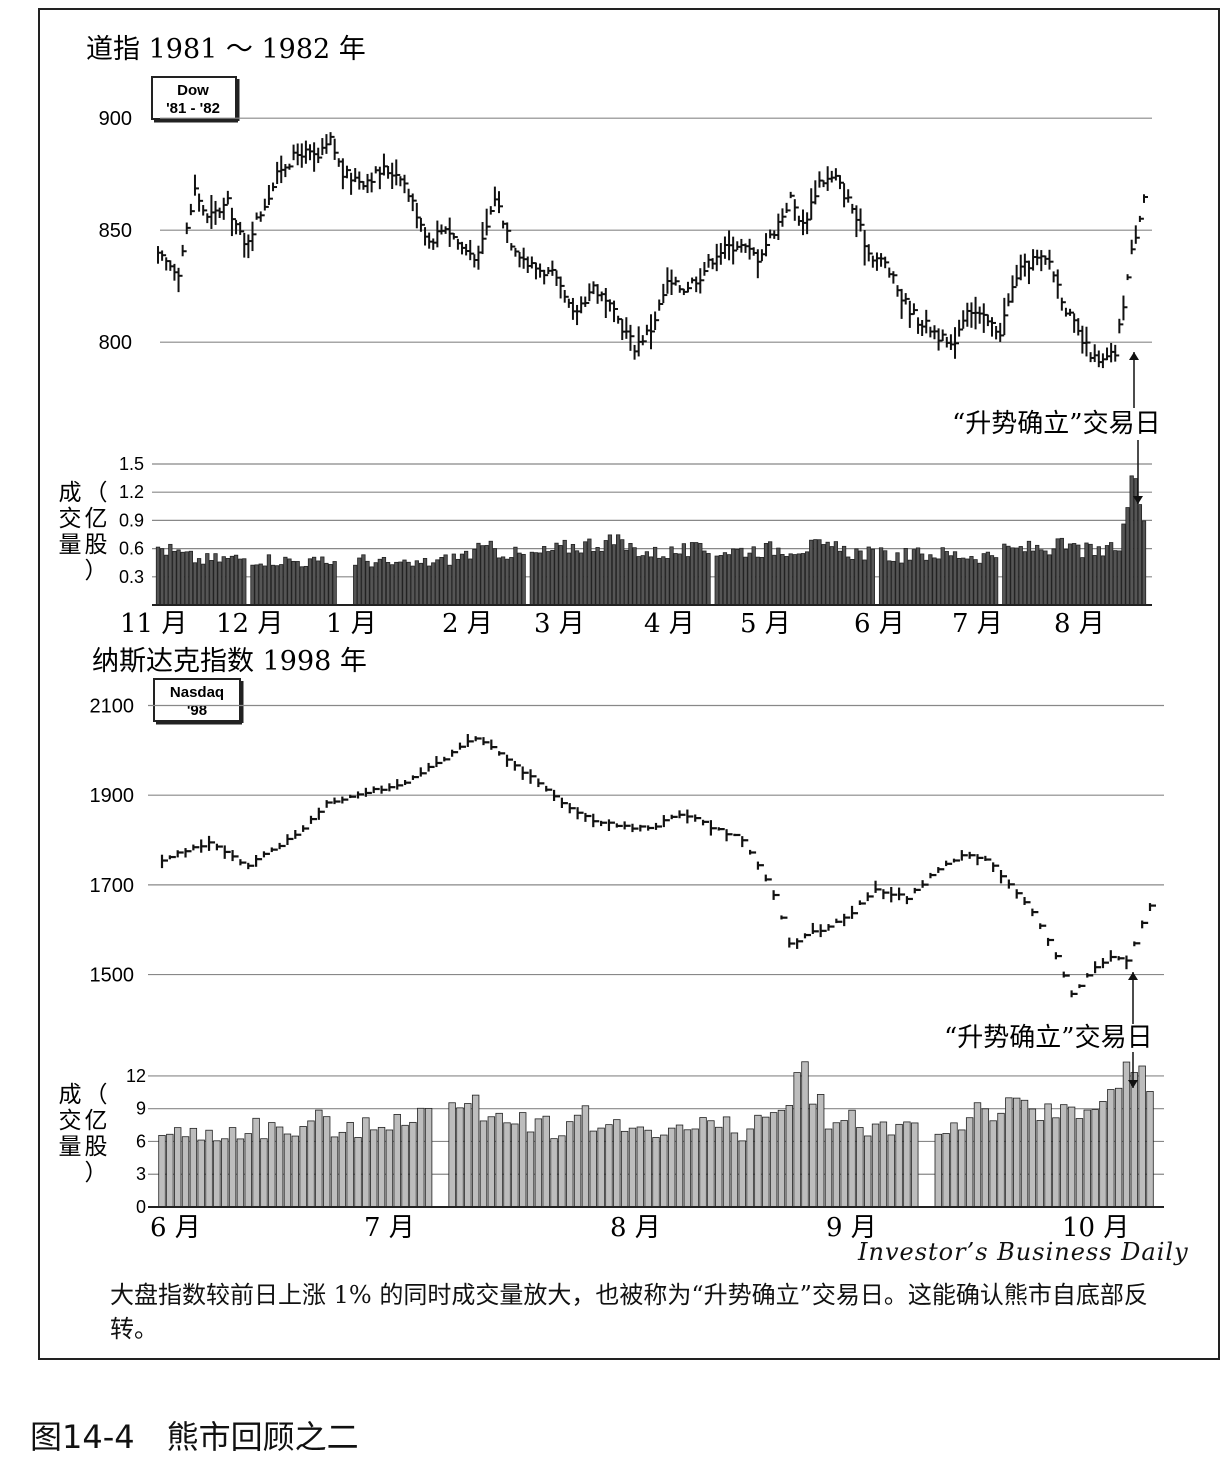  I want to click on price-tick-label: 2100, so click(112, 706).